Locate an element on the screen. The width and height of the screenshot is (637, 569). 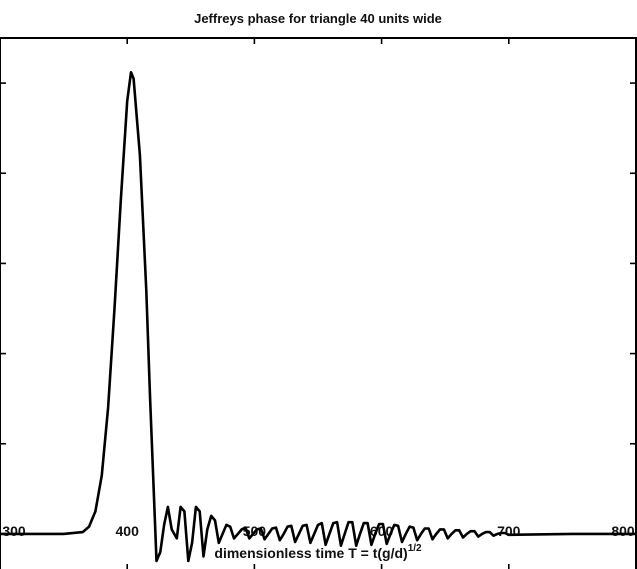
x-axis-label: dimensionless time T = t(g/d)1/2 is located at coordinates (318, 552).